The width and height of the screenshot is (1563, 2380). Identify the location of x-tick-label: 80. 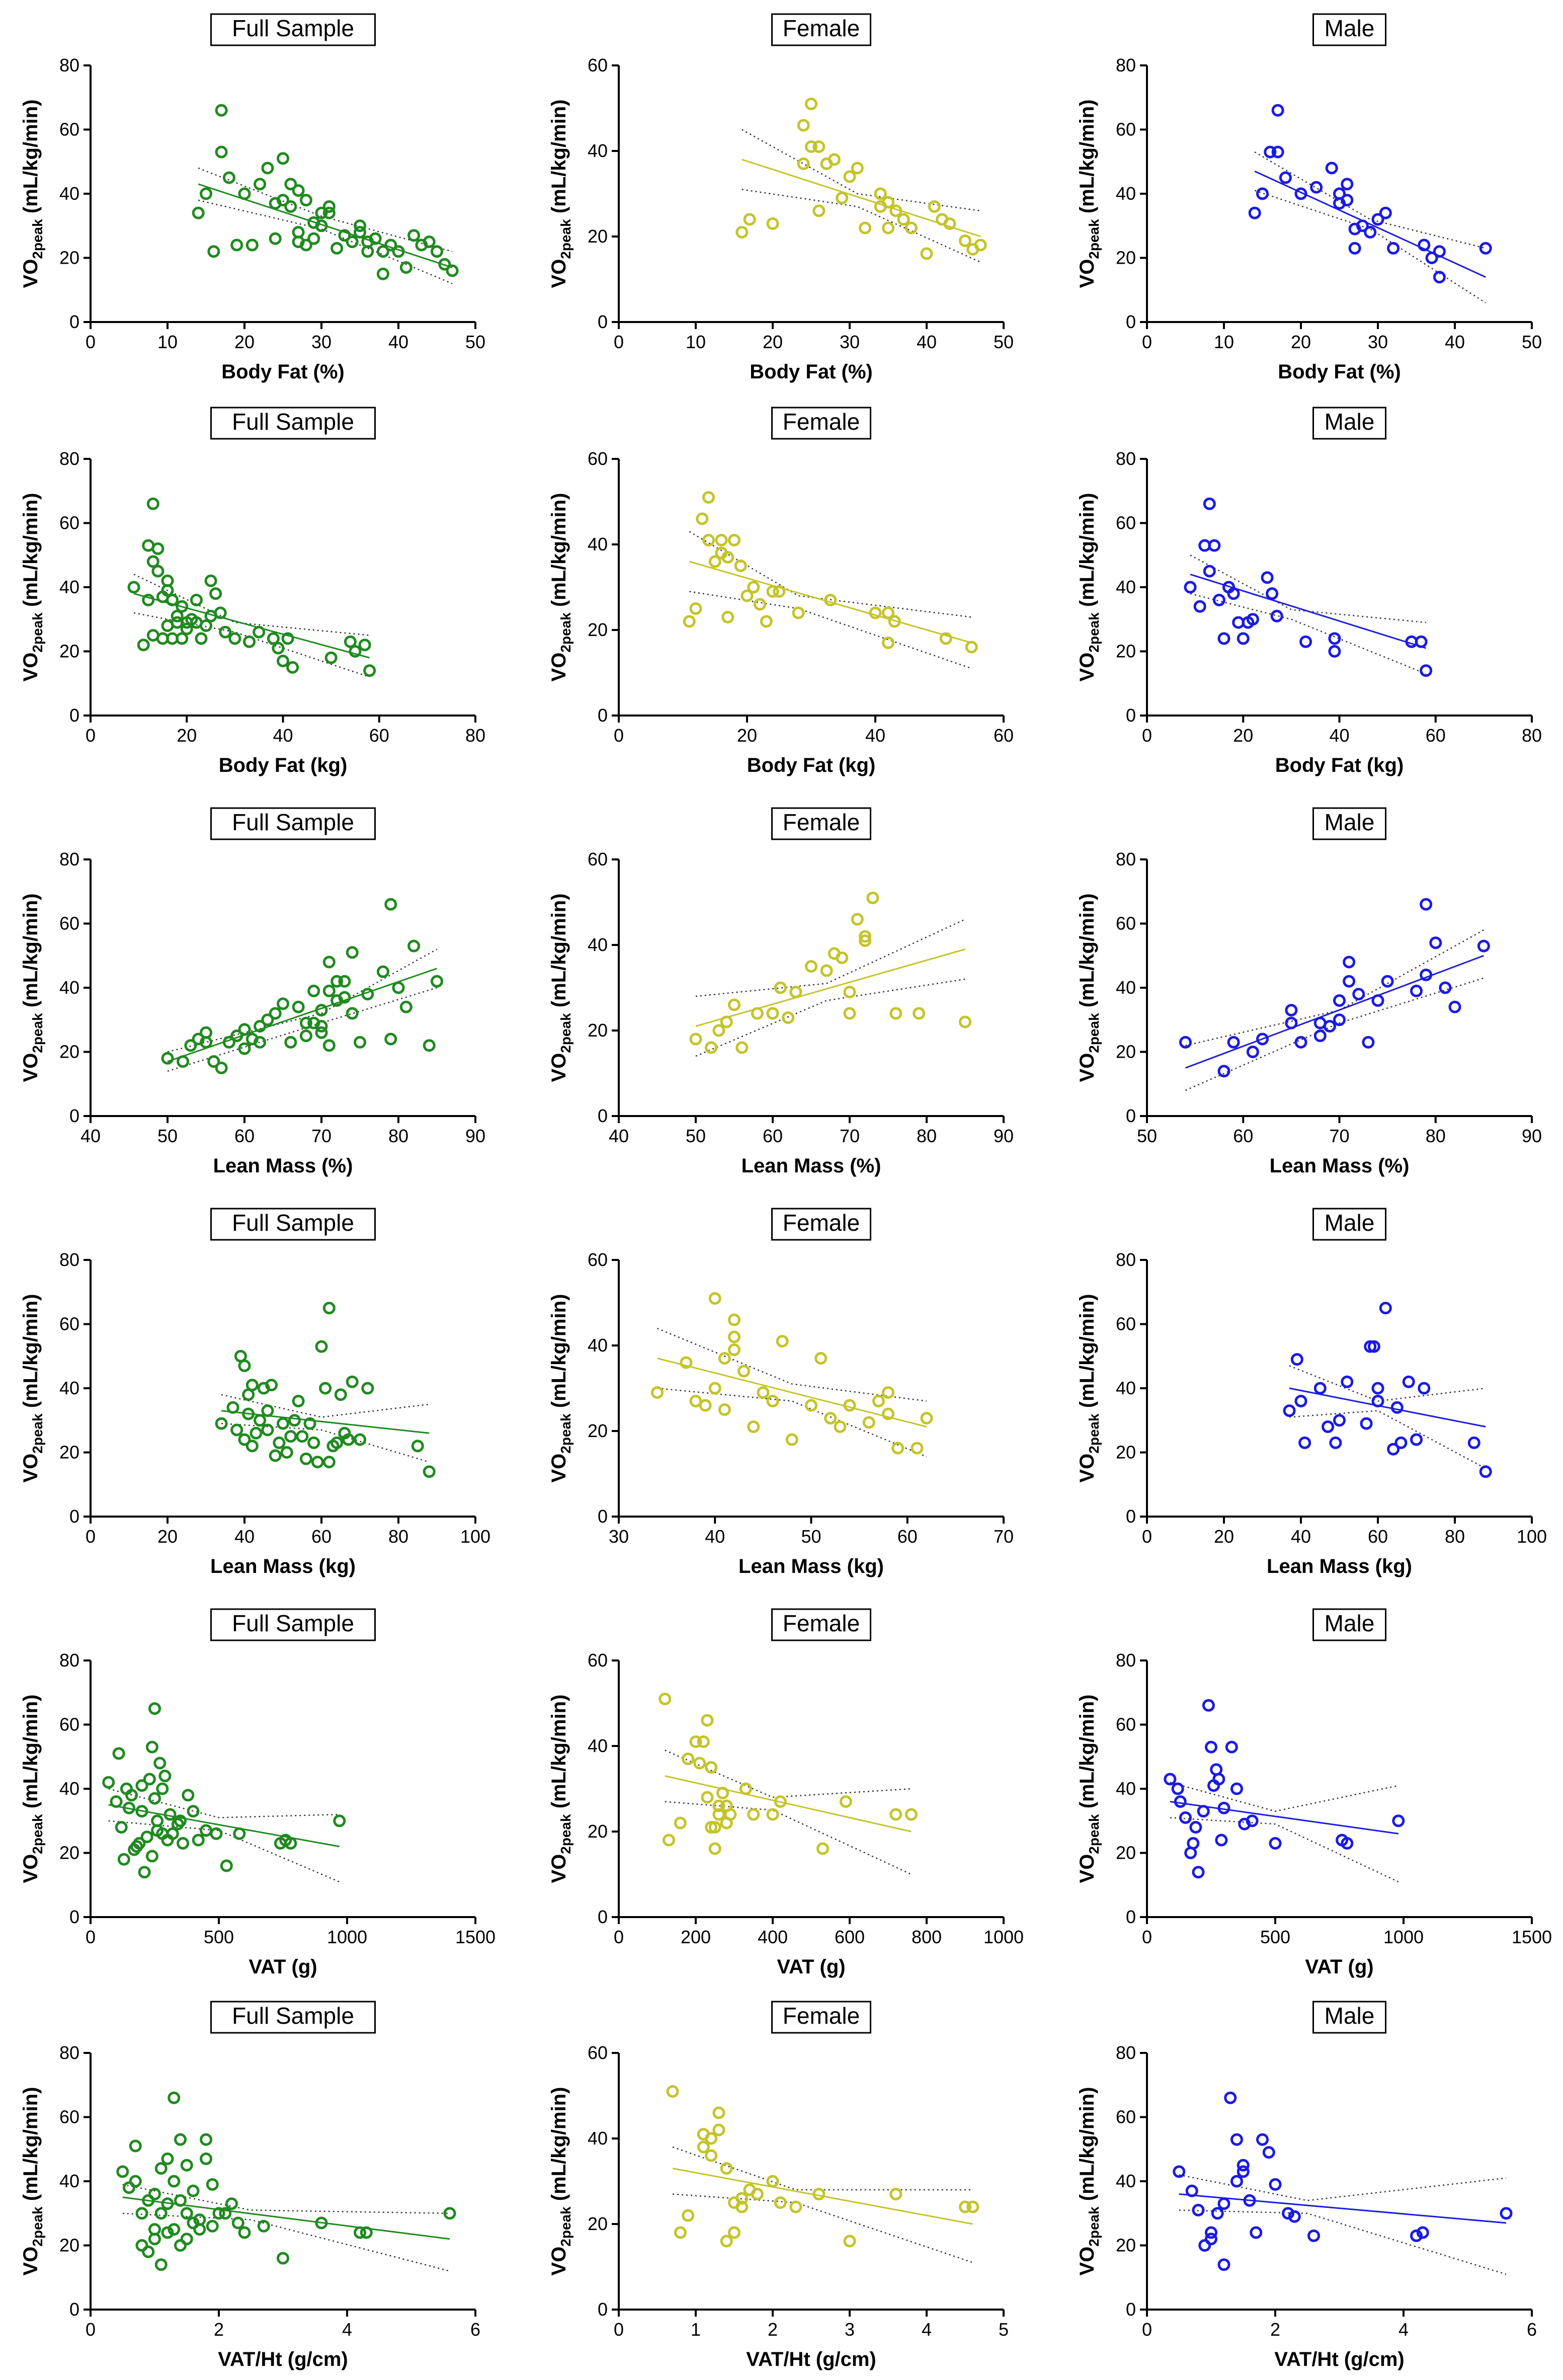
(398, 1537).